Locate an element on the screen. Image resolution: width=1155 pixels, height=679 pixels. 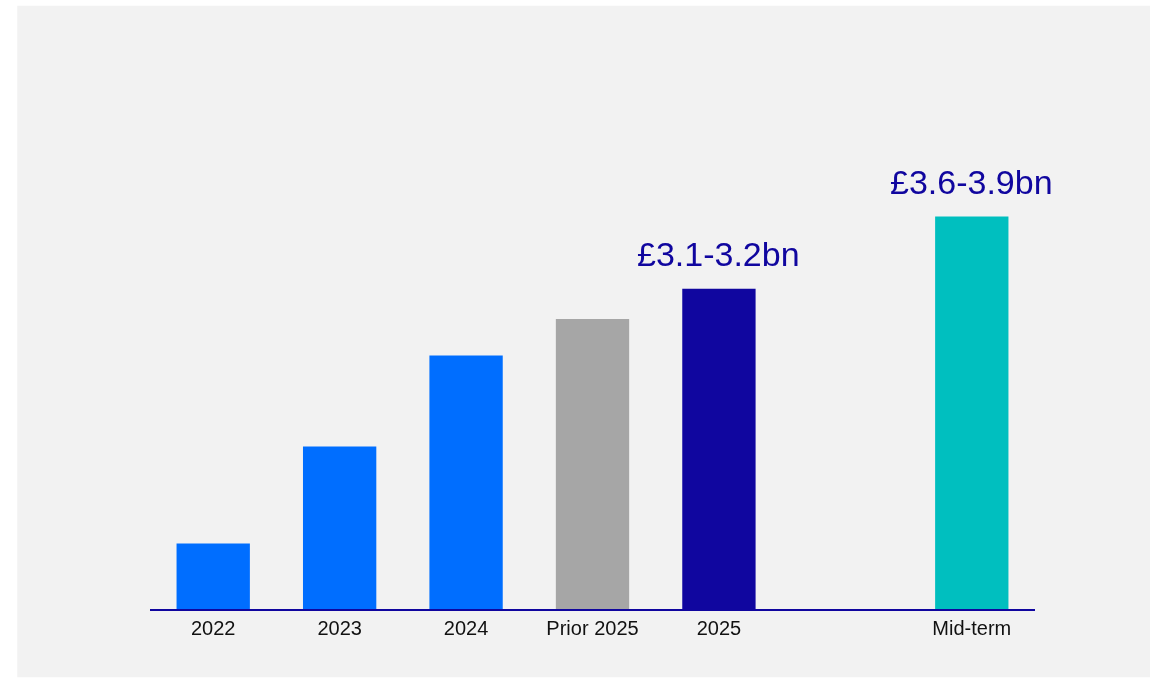
x-tick-label: 2022 is located at coordinates (213, 627).